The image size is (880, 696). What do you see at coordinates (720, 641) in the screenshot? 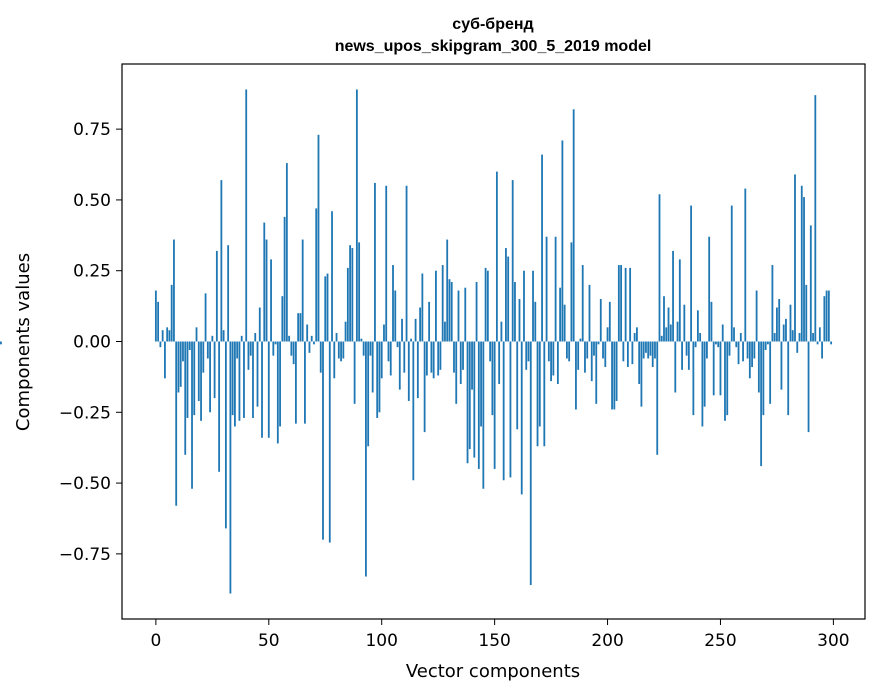
I see `x-tick-label: 250` at bounding box center [720, 641].